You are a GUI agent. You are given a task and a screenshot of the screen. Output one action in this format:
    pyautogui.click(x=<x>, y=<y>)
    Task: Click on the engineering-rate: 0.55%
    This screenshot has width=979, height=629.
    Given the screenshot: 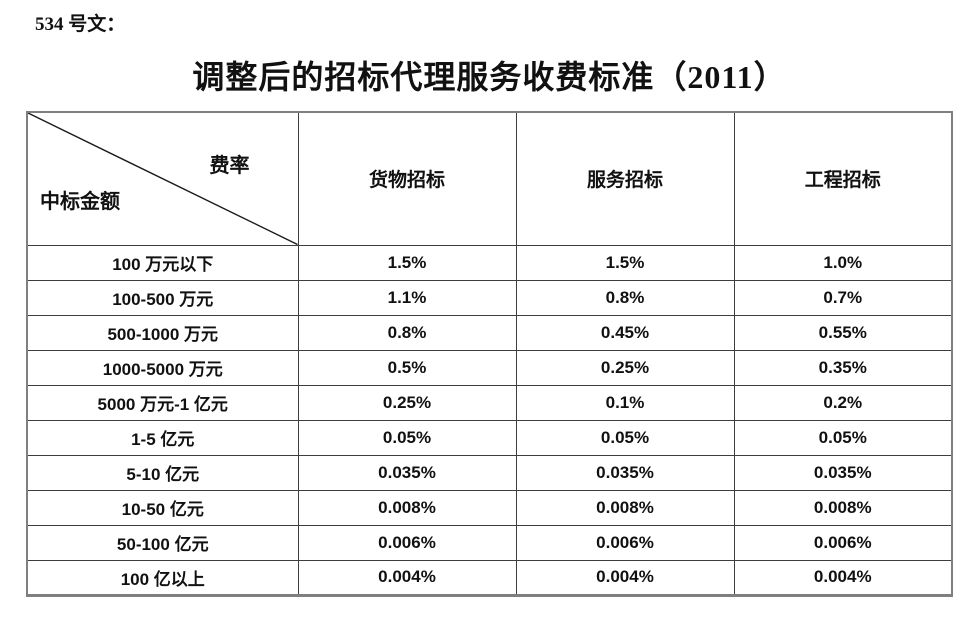 What is the action you would take?
    pyautogui.click(x=843, y=332)
    